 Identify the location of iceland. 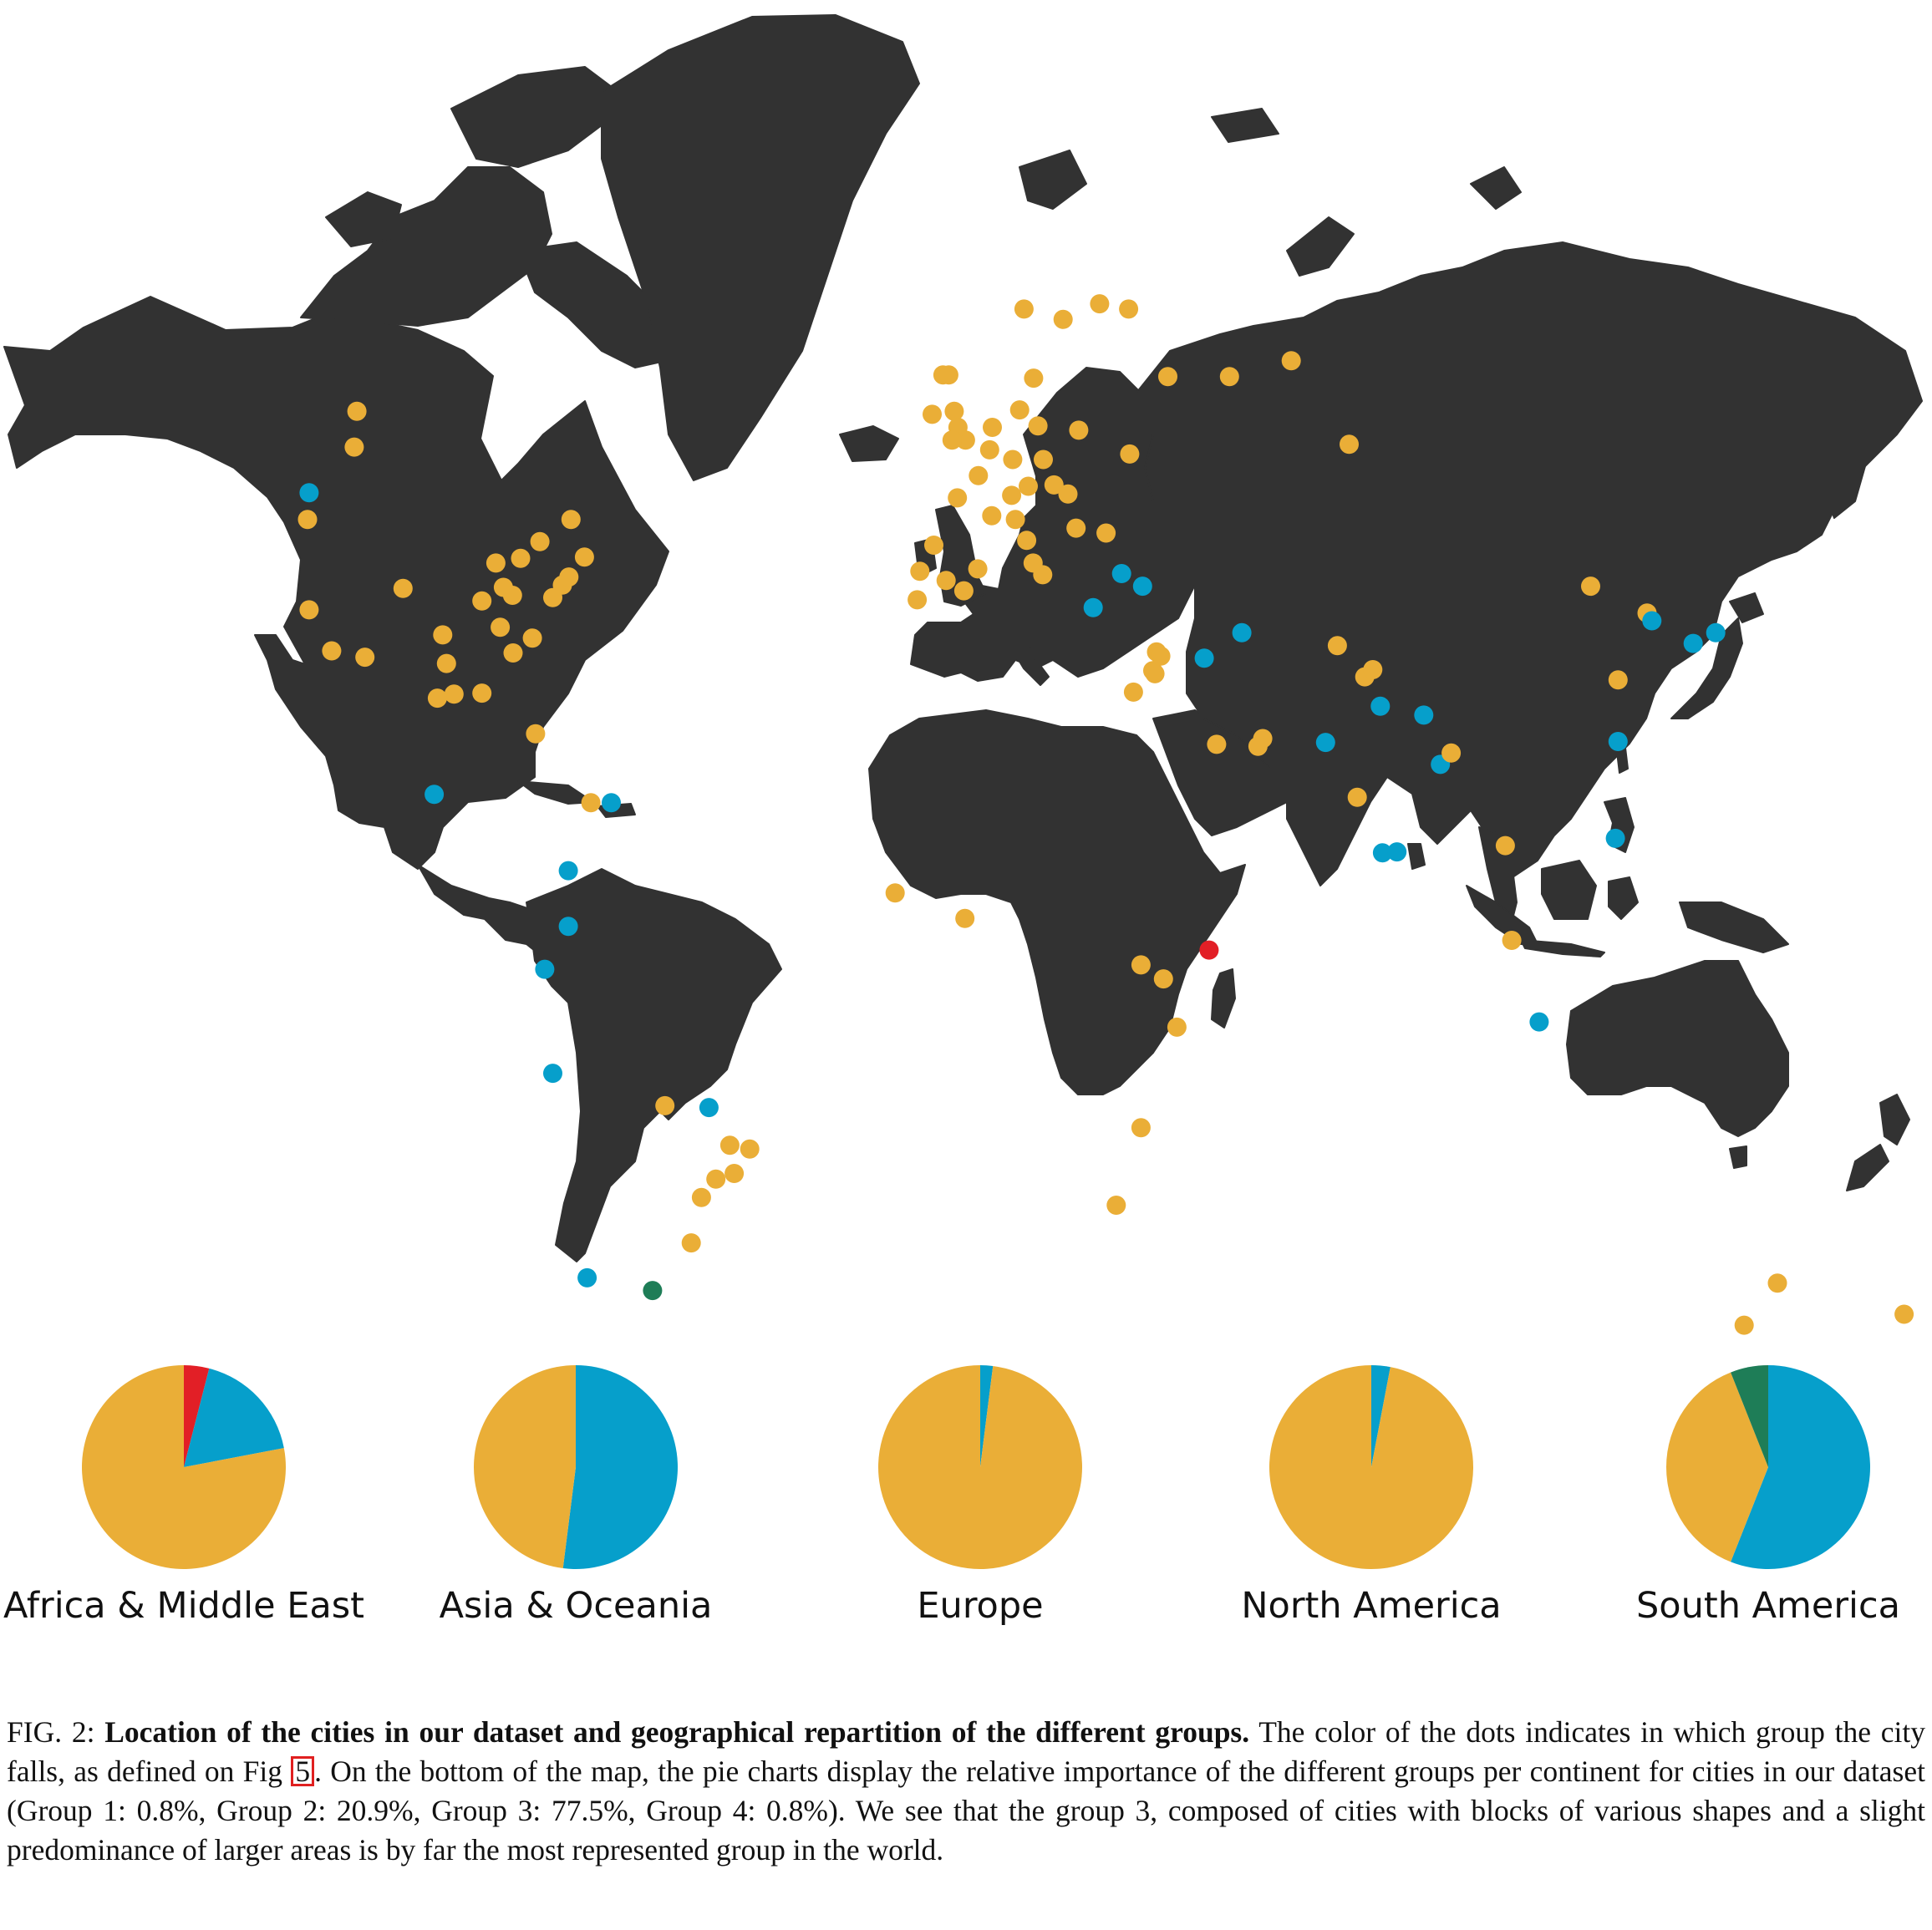
(869, 443).